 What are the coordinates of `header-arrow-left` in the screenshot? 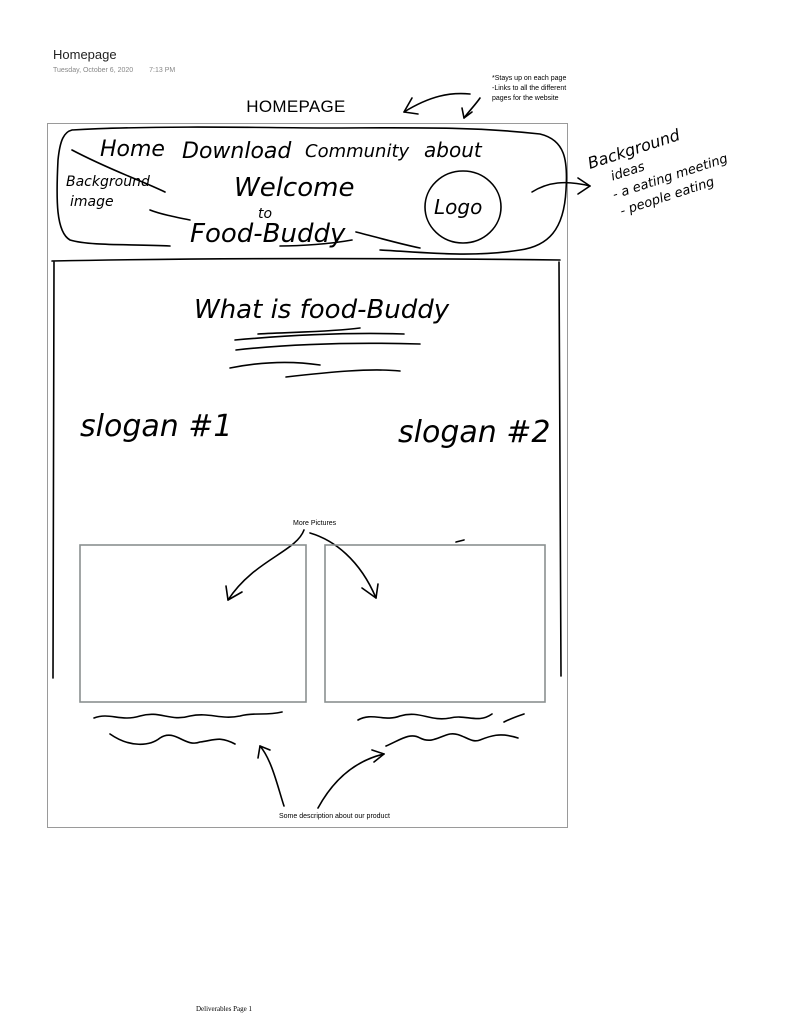 It's located at (437, 102).